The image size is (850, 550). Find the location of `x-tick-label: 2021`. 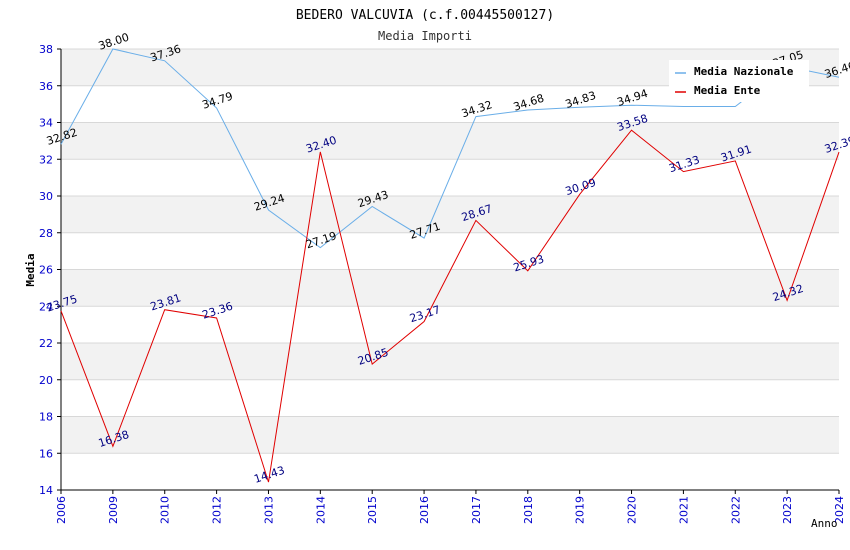

x-tick-label: 2021 is located at coordinates (683, 510).